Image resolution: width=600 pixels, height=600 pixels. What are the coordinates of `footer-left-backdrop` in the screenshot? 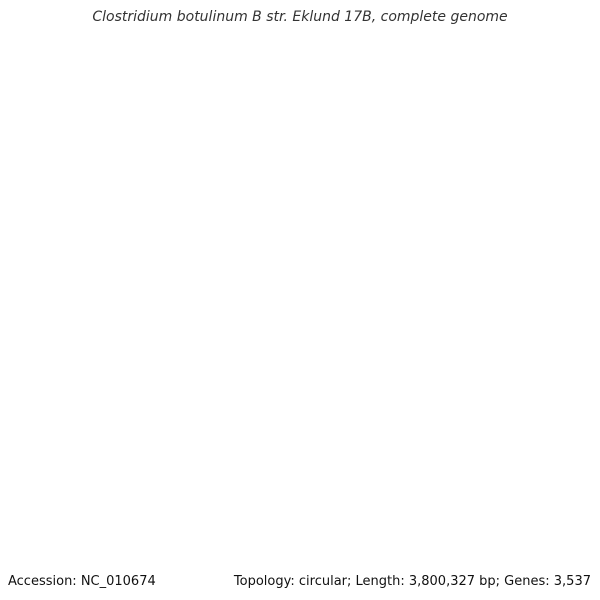 It's located at (80, 582).